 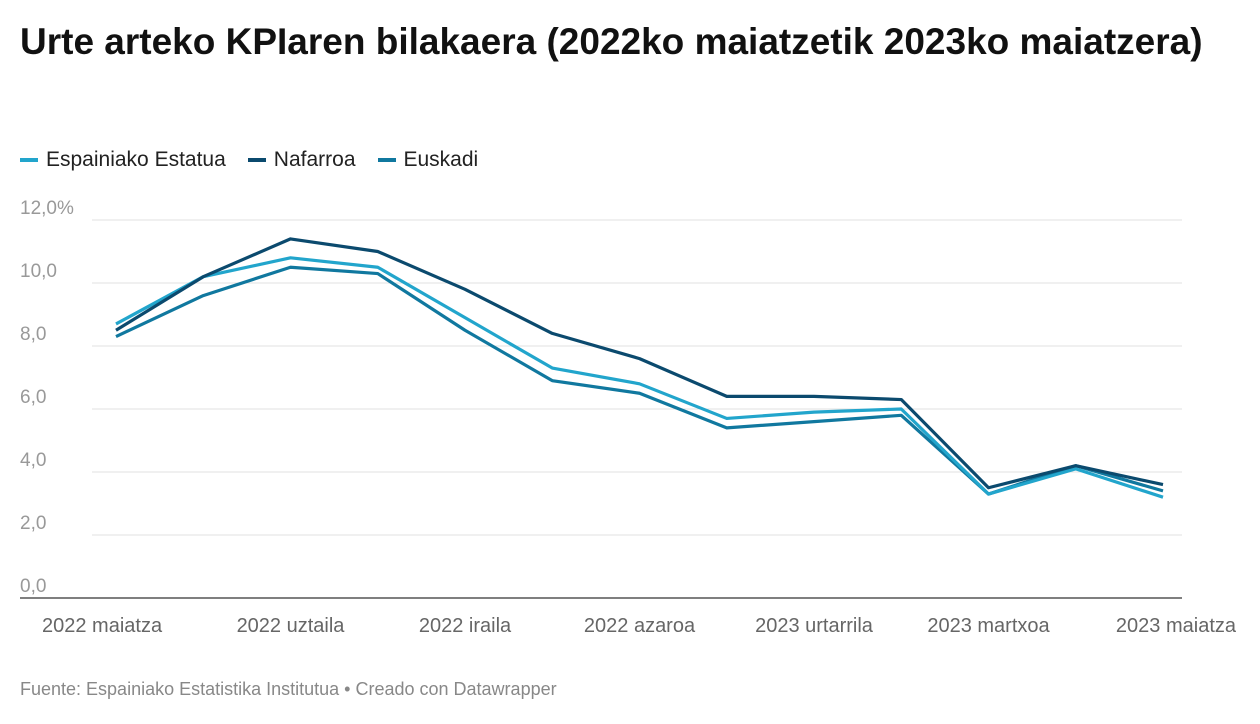 I want to click on y-tick-label: 0,0, so click(x=33, y=586).